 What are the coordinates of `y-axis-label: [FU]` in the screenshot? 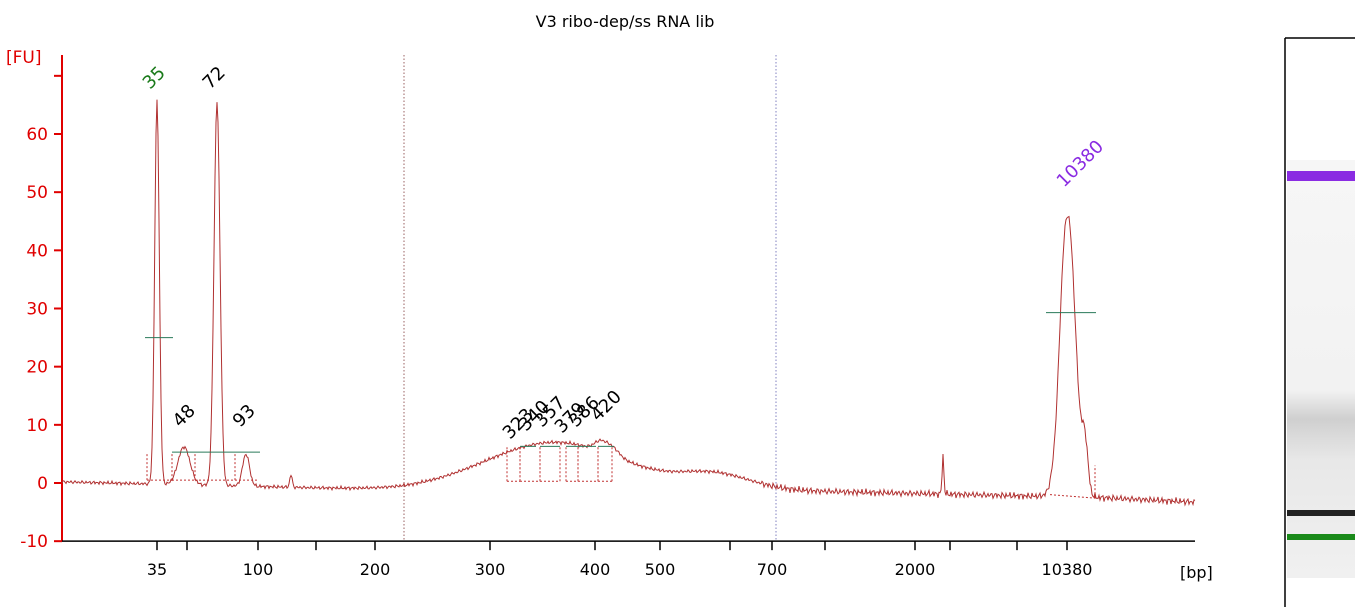 It's located at (24, 58).